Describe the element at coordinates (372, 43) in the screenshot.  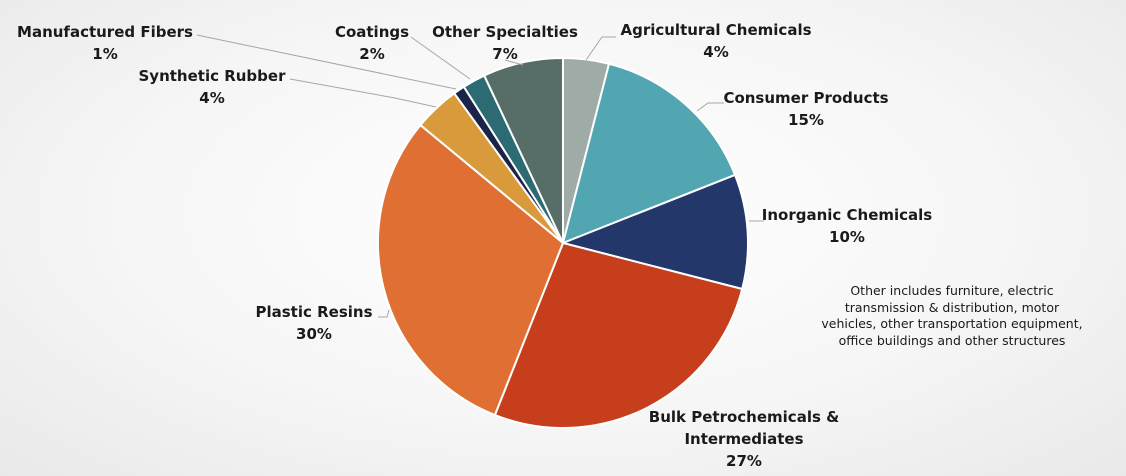
I see `slice-label: Coatings 2%` at that location.